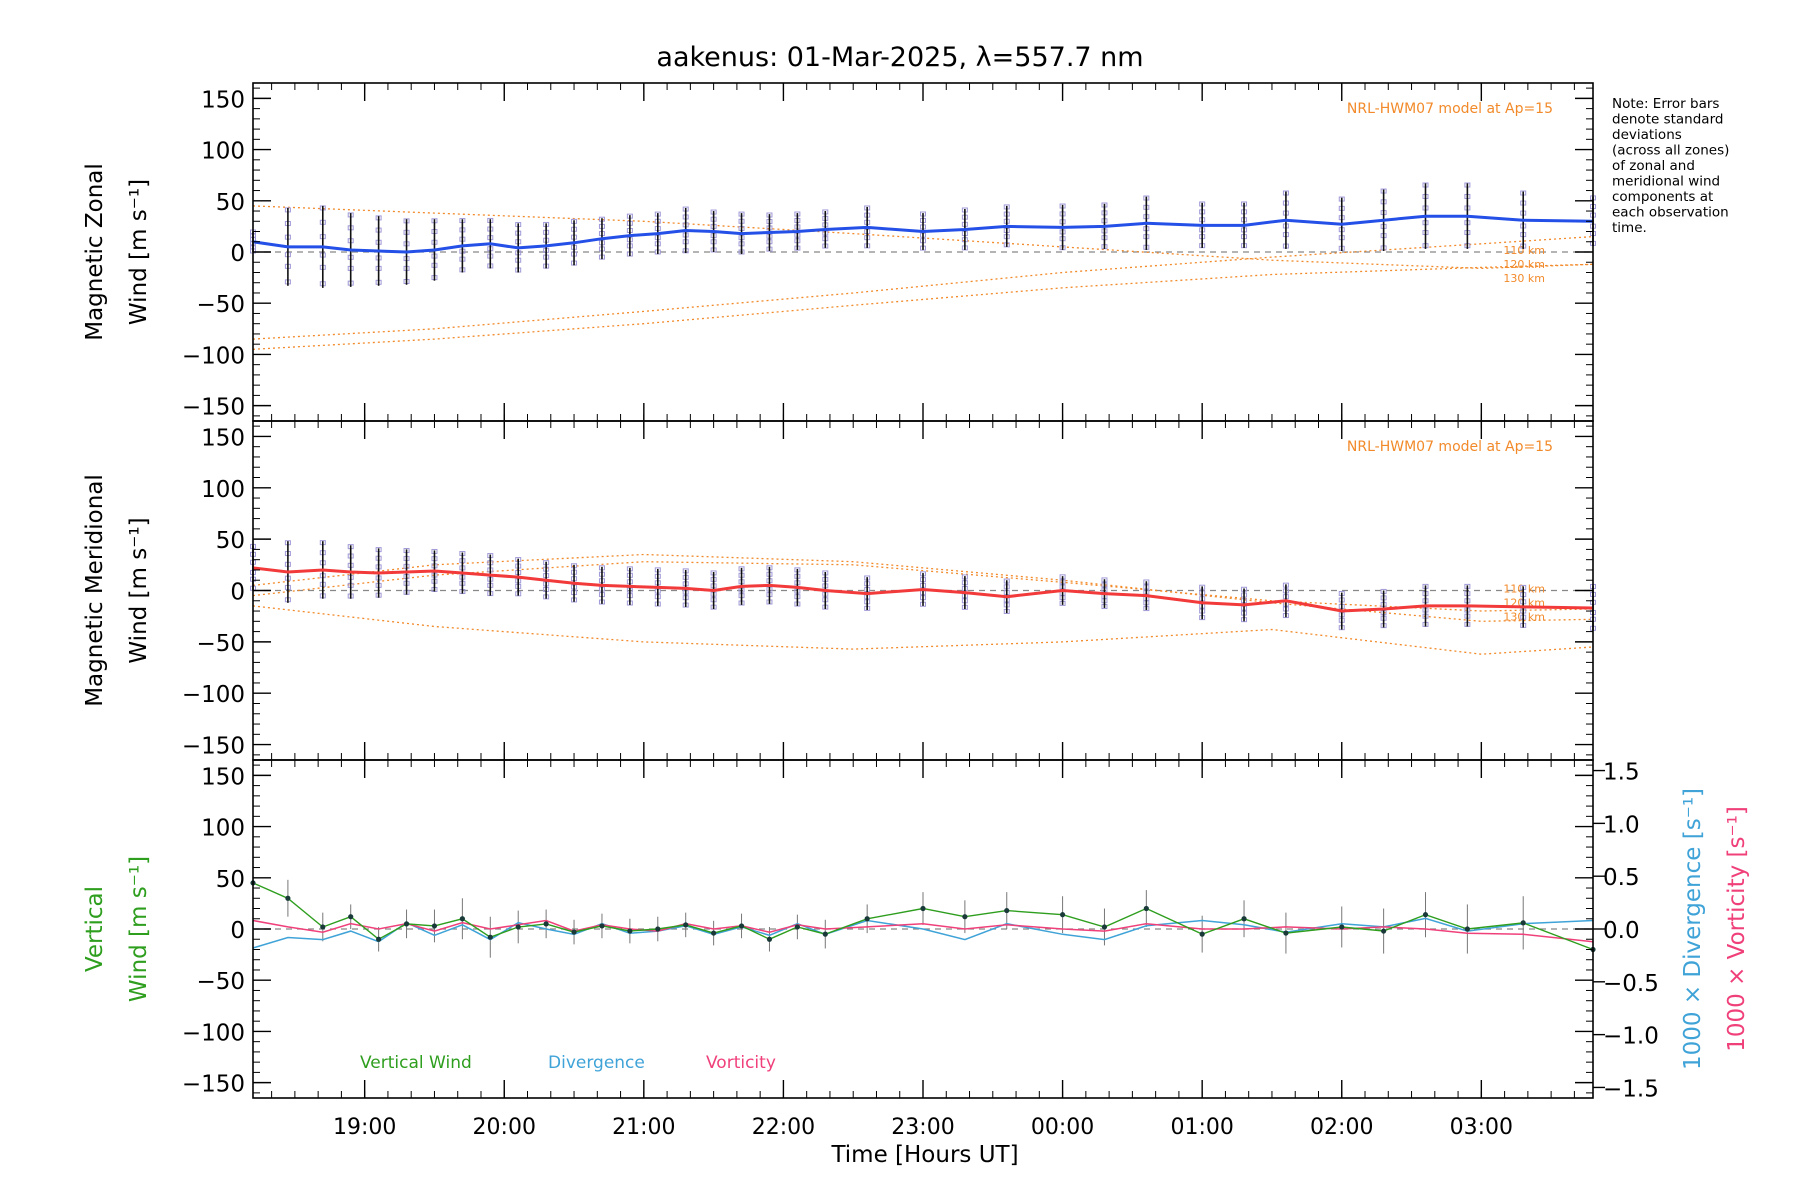 The image size is (1800, 1200). Describe the element at coordinates (923, 234) in the screenshot. I see `zonal-wind-line` at that location.